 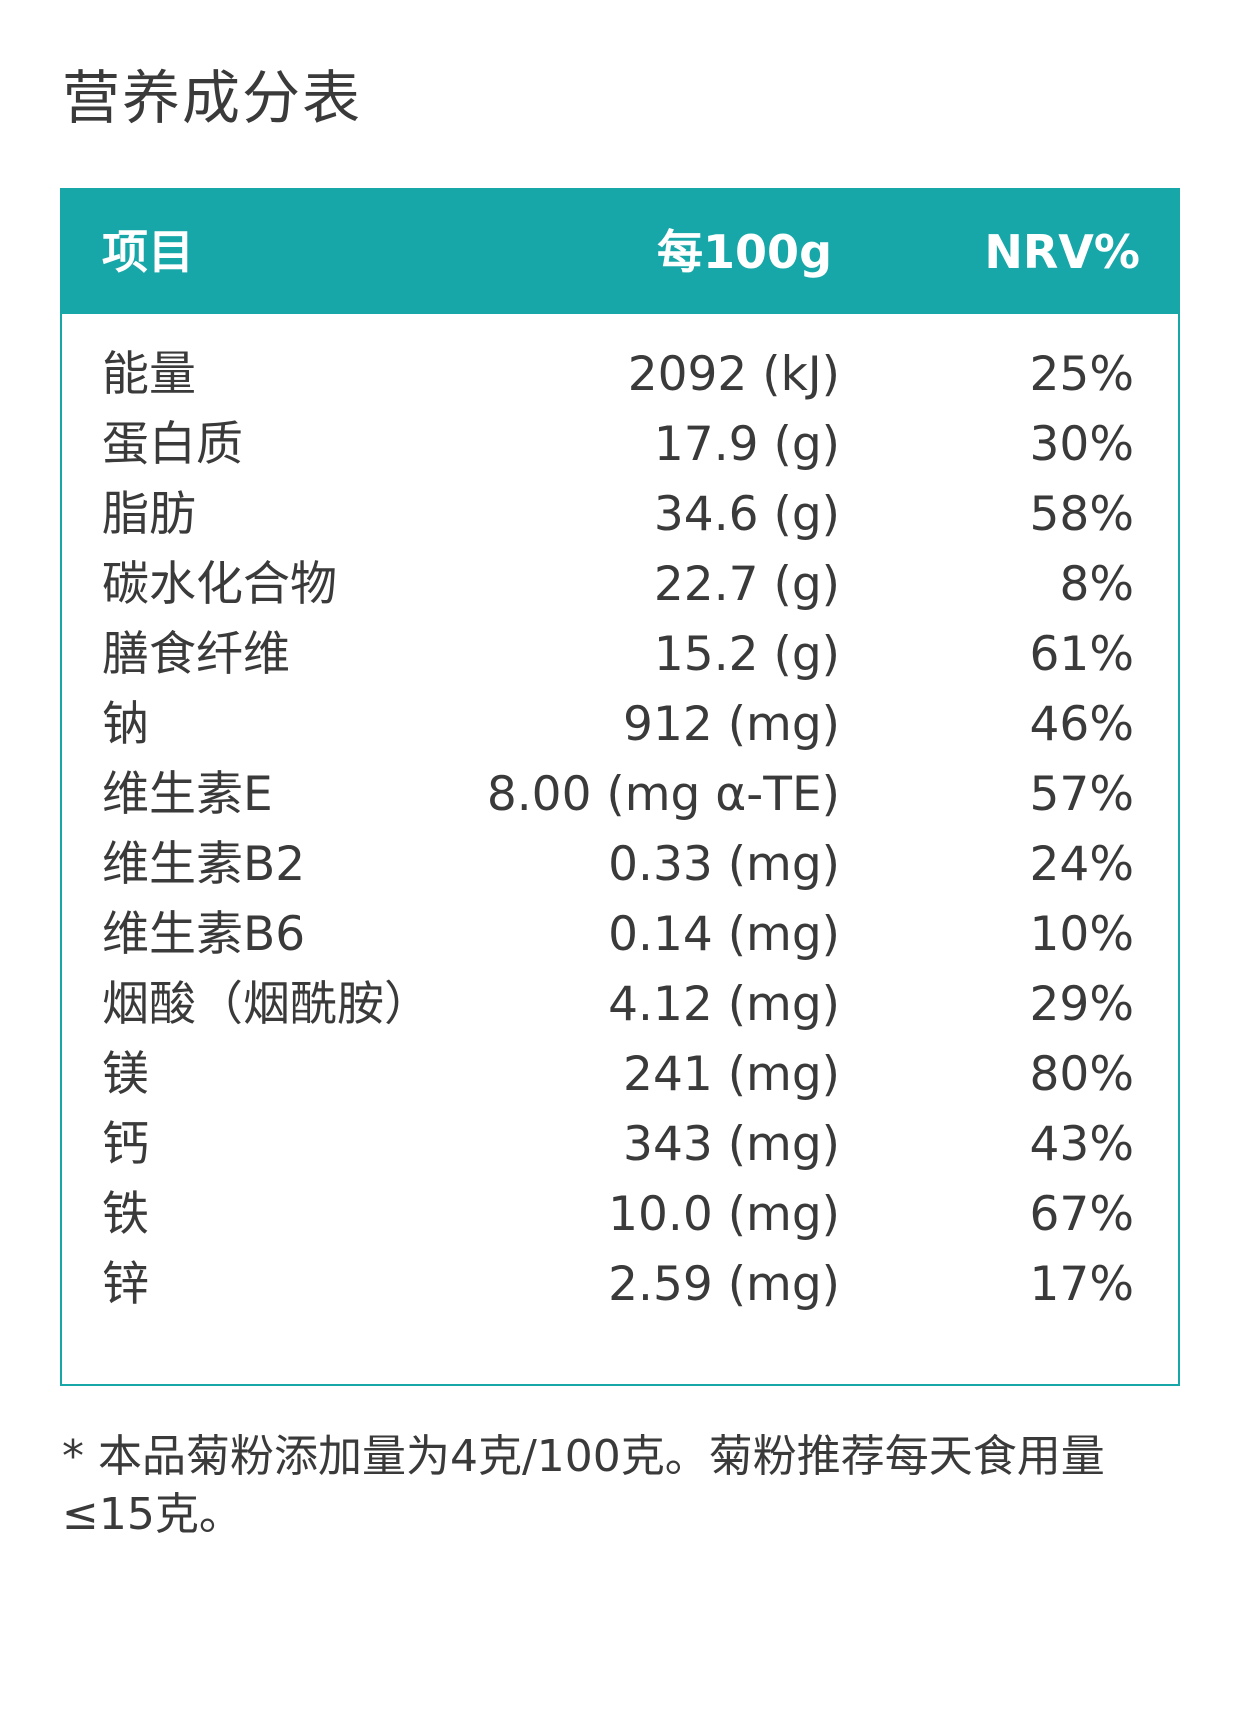 I want to click on table-row: 膳食纤维 15.2 (g) 61%, so click(x=620, y=655).